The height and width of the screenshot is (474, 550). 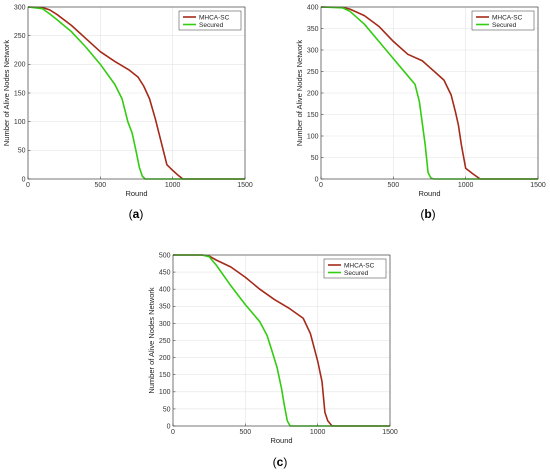 I want to click on panel-label: (b), so click(x=427, y=214).